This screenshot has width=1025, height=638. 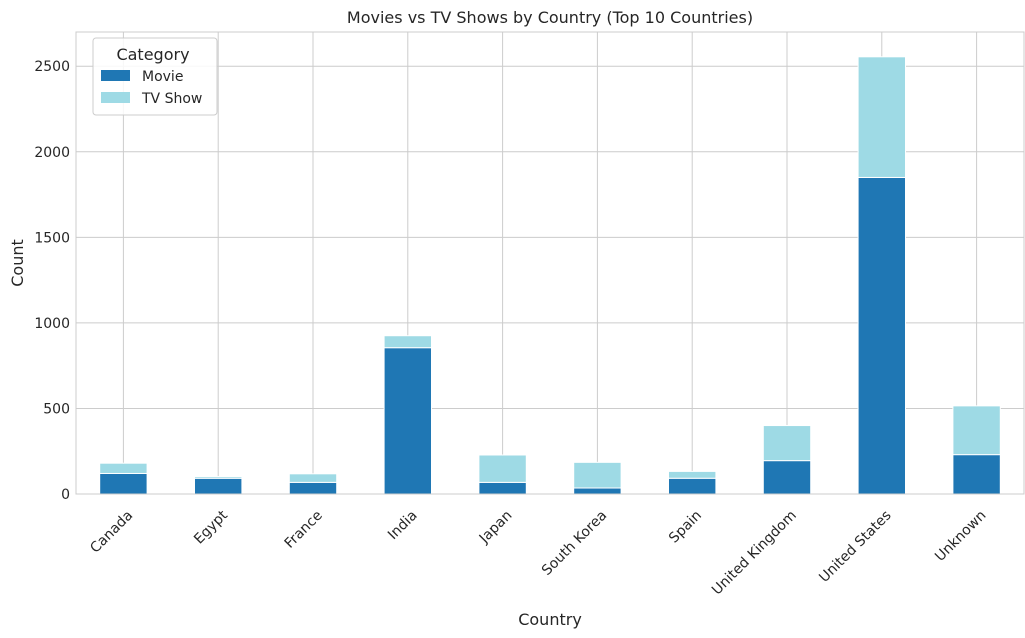 What do you see at coordinates (52, 67) in the screenshot?
I see `y-tick-label: 2500` at bounding box center [52, 67].